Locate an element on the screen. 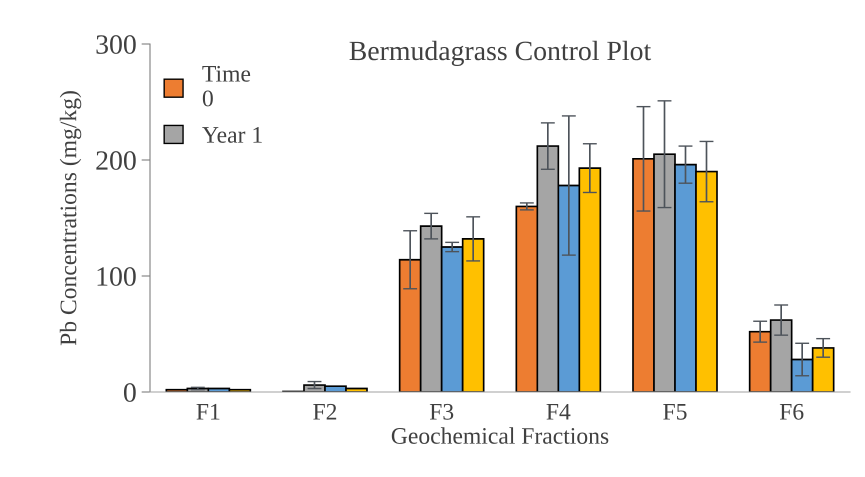 The width and height of the screenshot is (865, 477). x-tick-label: F3 is located at coordinates (442, 412).